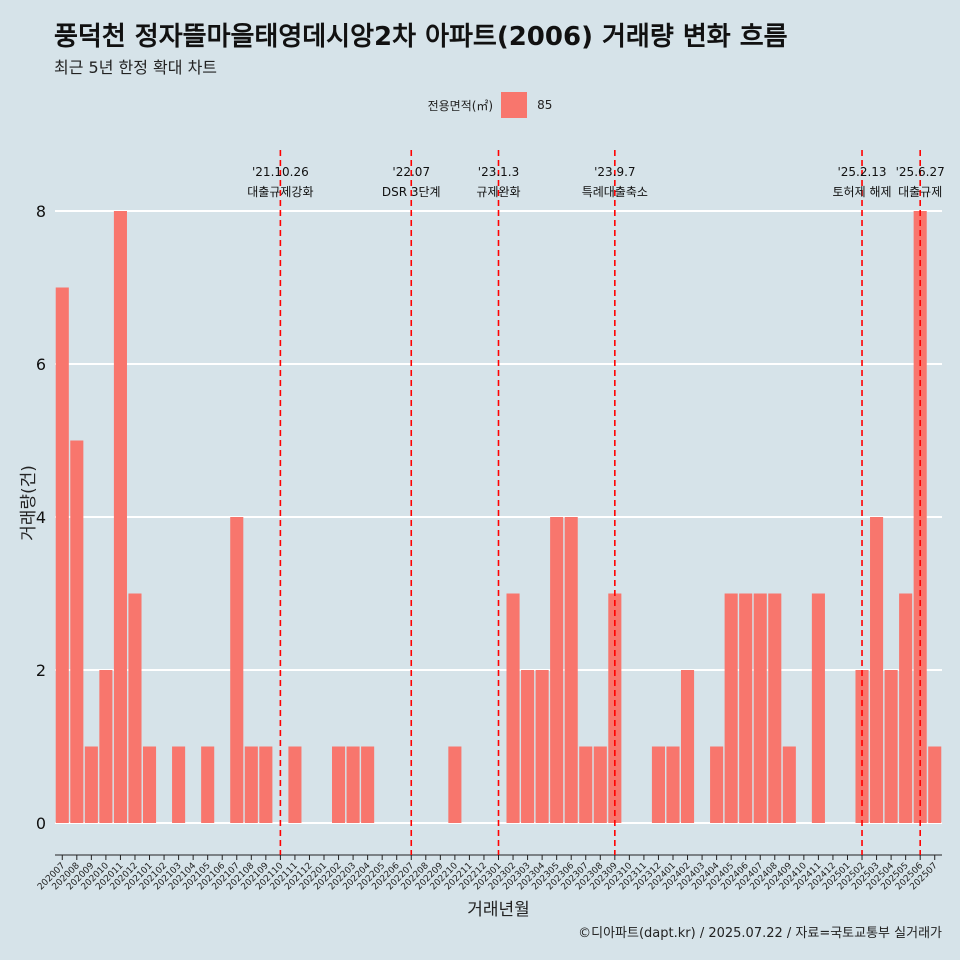  Describe the element at coordinates (280, 172) in the screenshot. I see `event-date-label: '21.10.26` at that location.